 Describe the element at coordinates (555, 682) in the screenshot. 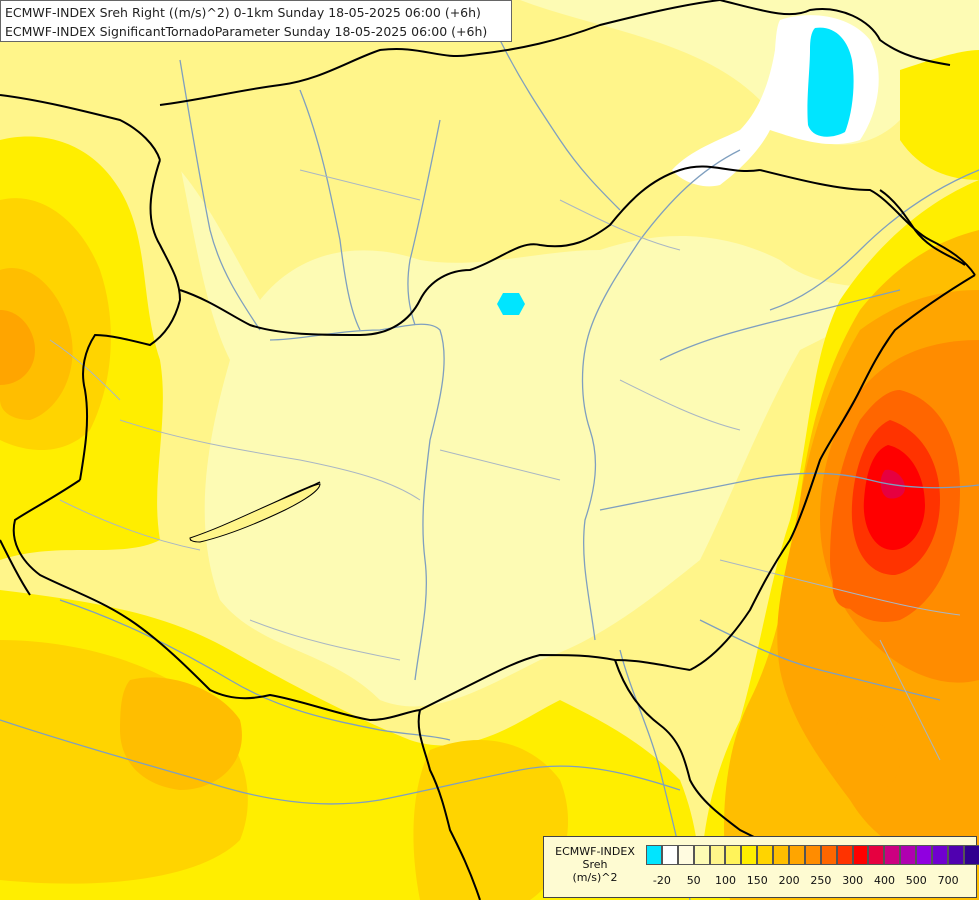

I see `border-serbia-romania` at that location.